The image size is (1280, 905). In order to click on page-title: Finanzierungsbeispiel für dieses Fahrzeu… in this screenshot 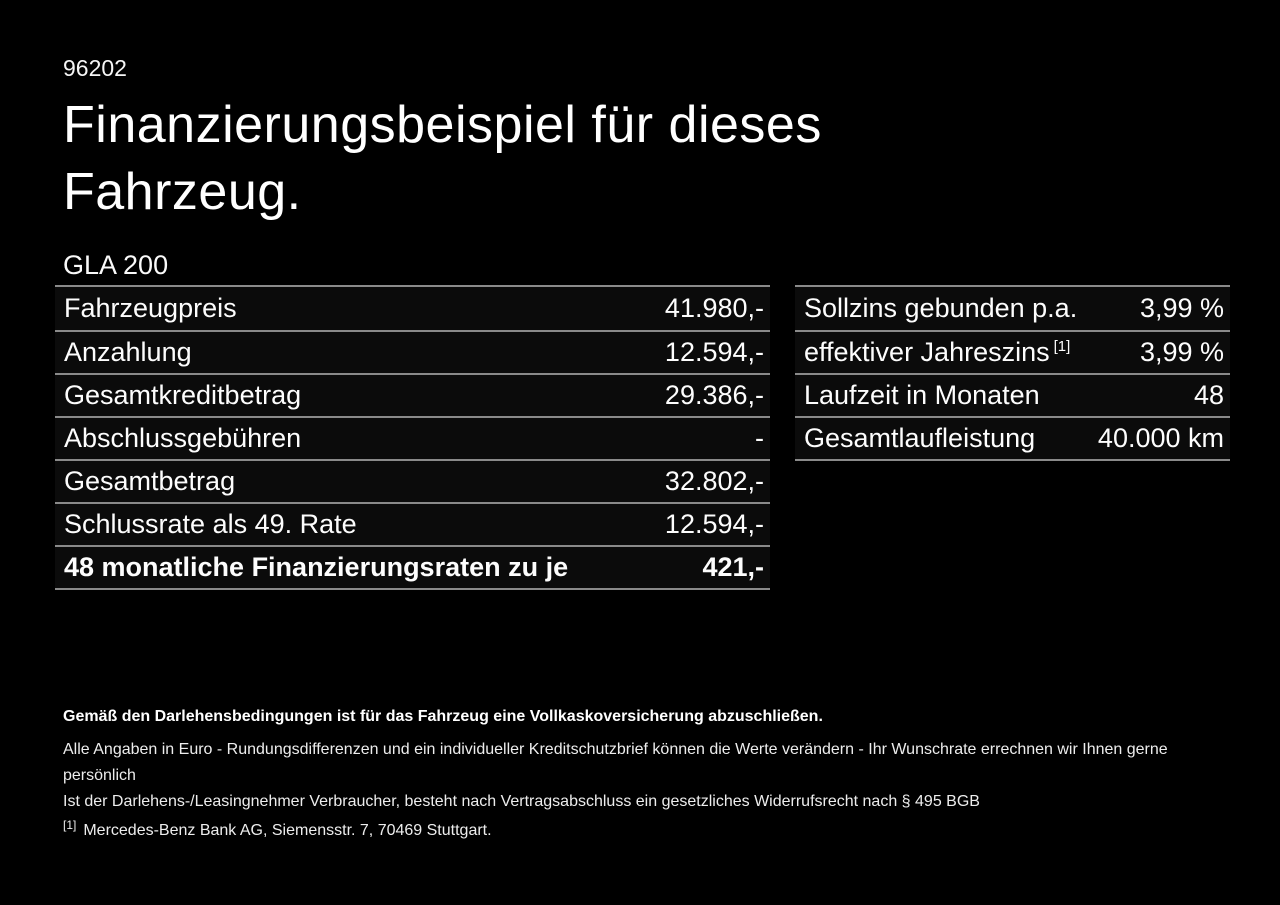, I will do `click(442, 159)`.